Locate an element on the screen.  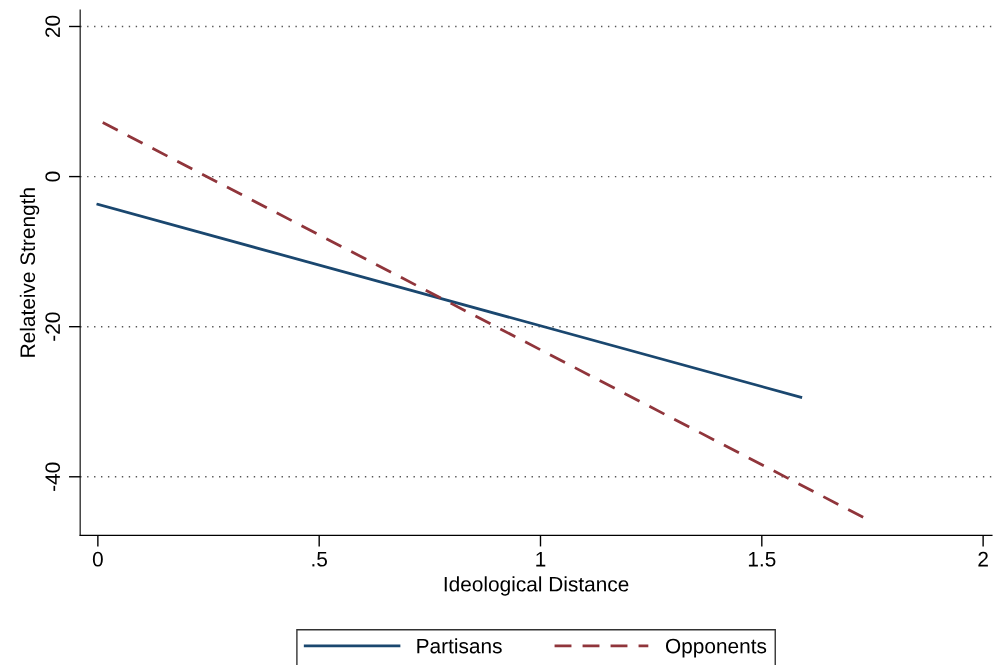
y-tick-label: -20 is located at coordinates (53, 326).